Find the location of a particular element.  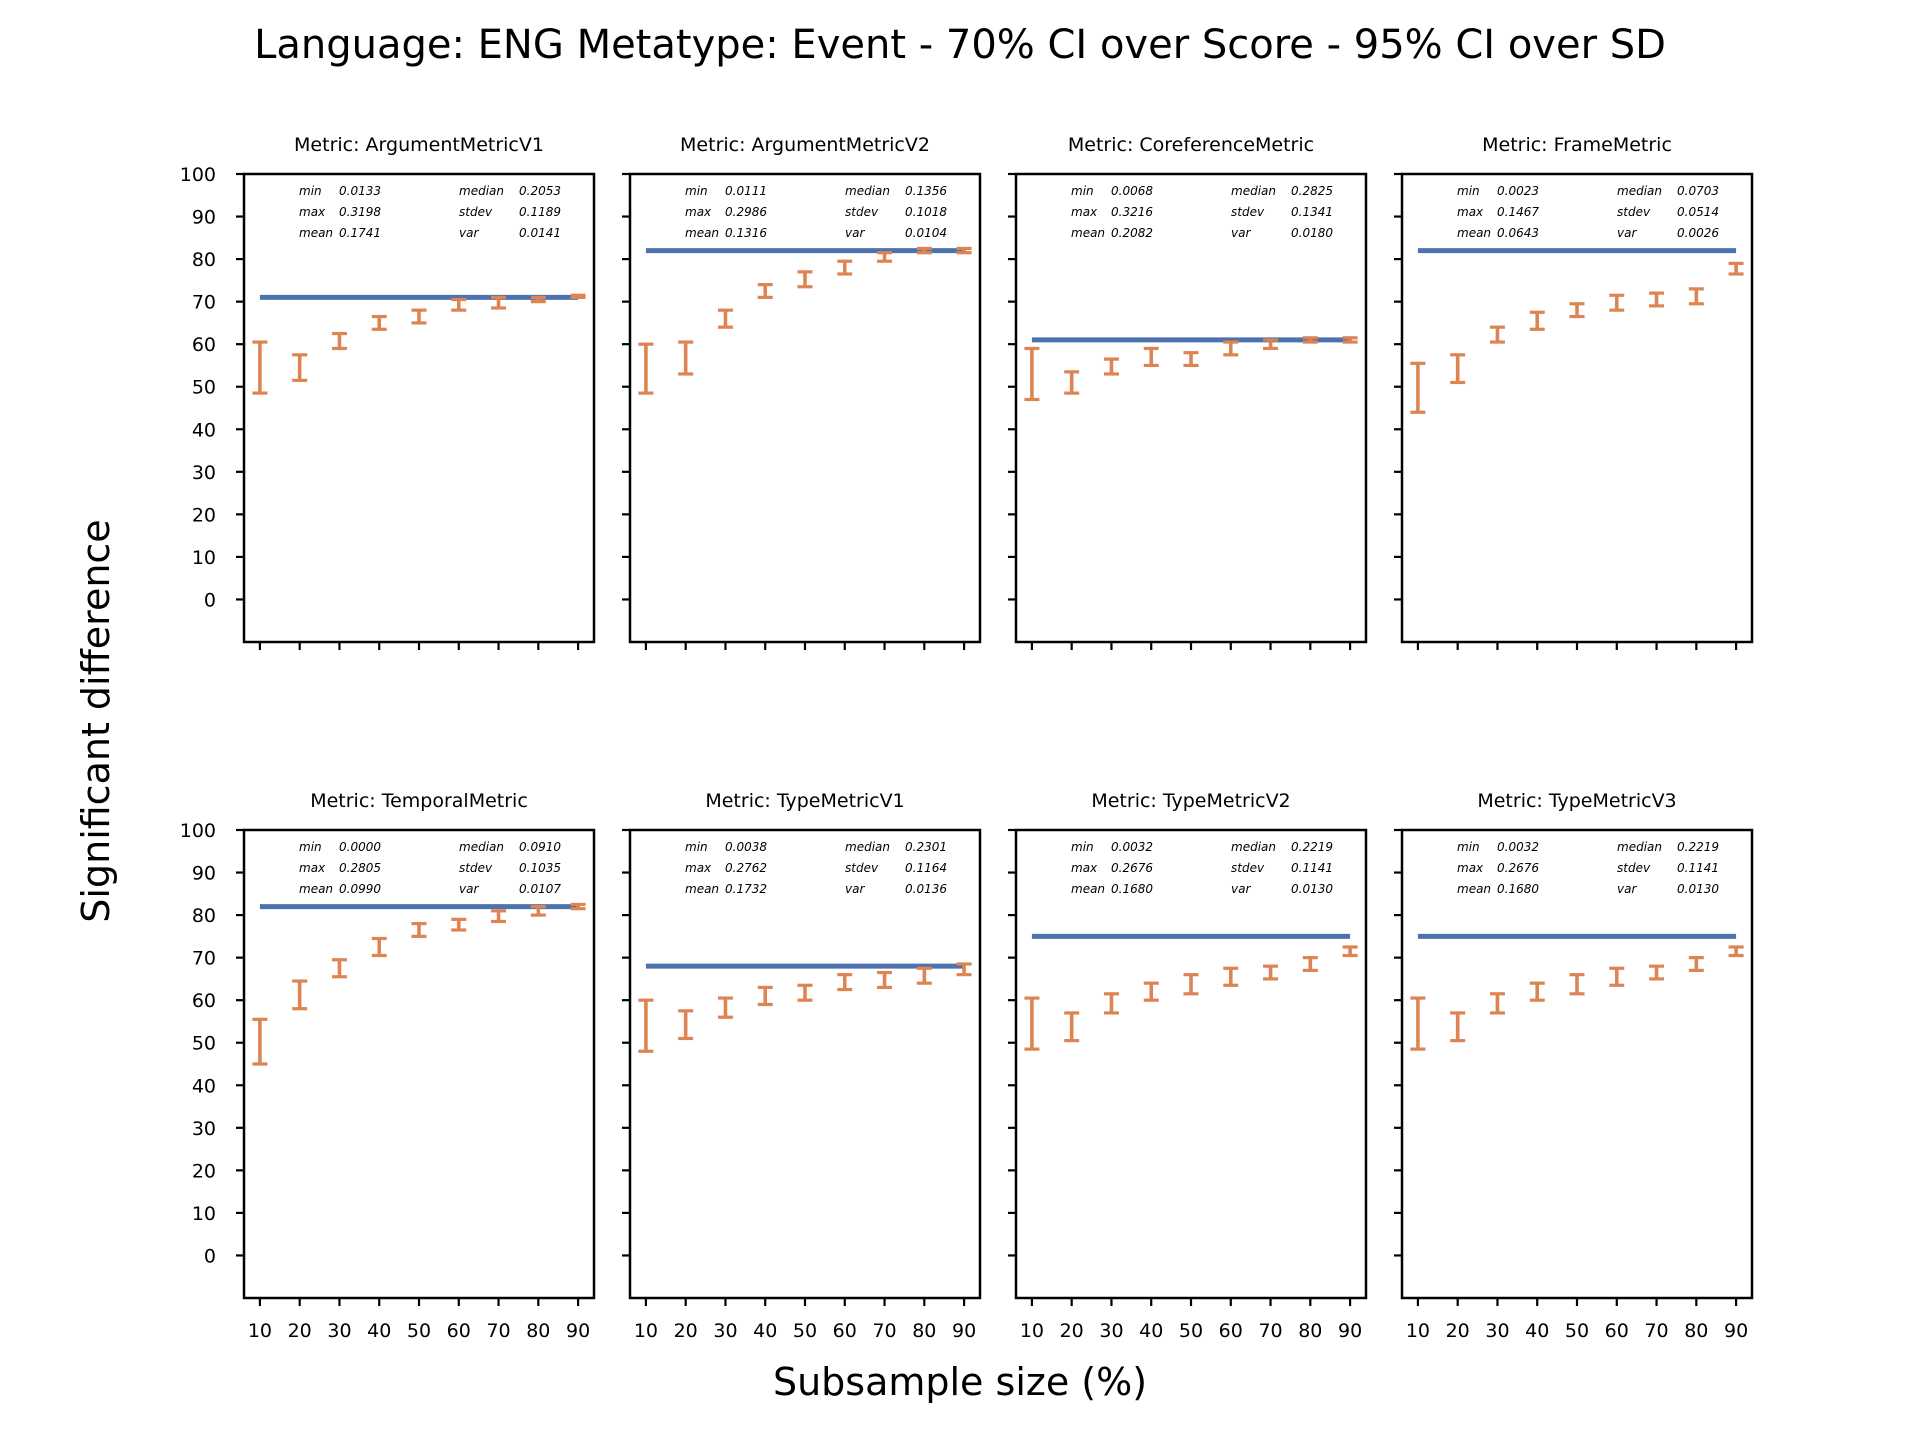

subplot-title: Metric: TypeMetricV3 is located at coordinates (1576, 801).